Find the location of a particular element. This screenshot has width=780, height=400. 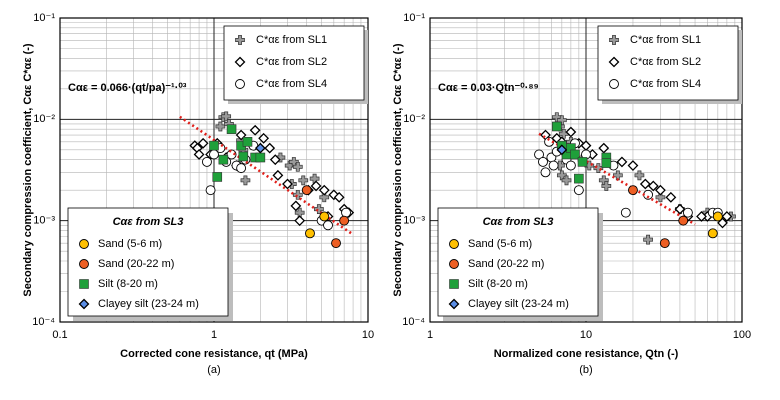

legend-label: Clayey silt (23-24 m) is located at coordinates (148, 304).